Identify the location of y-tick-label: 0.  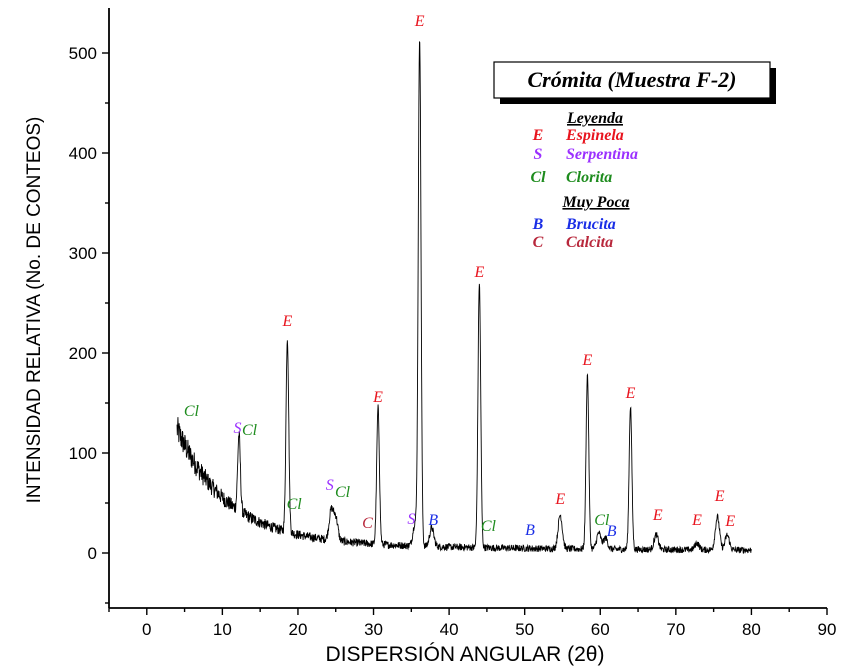
(92, 553).